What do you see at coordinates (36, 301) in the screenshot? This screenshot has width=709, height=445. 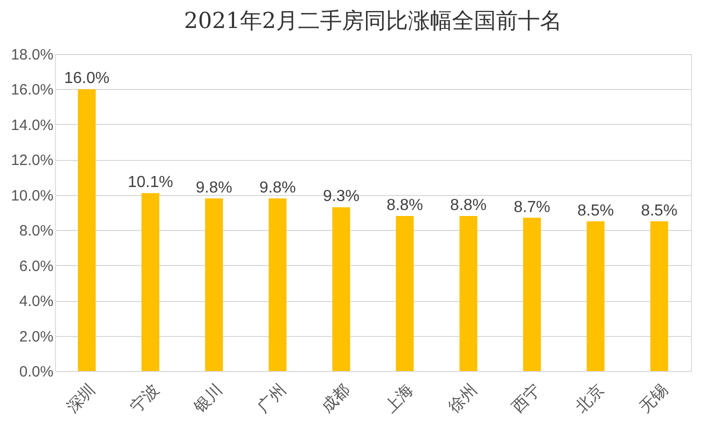 I see `y-tick-label: 4.0%` at bounding box center [36, 301].